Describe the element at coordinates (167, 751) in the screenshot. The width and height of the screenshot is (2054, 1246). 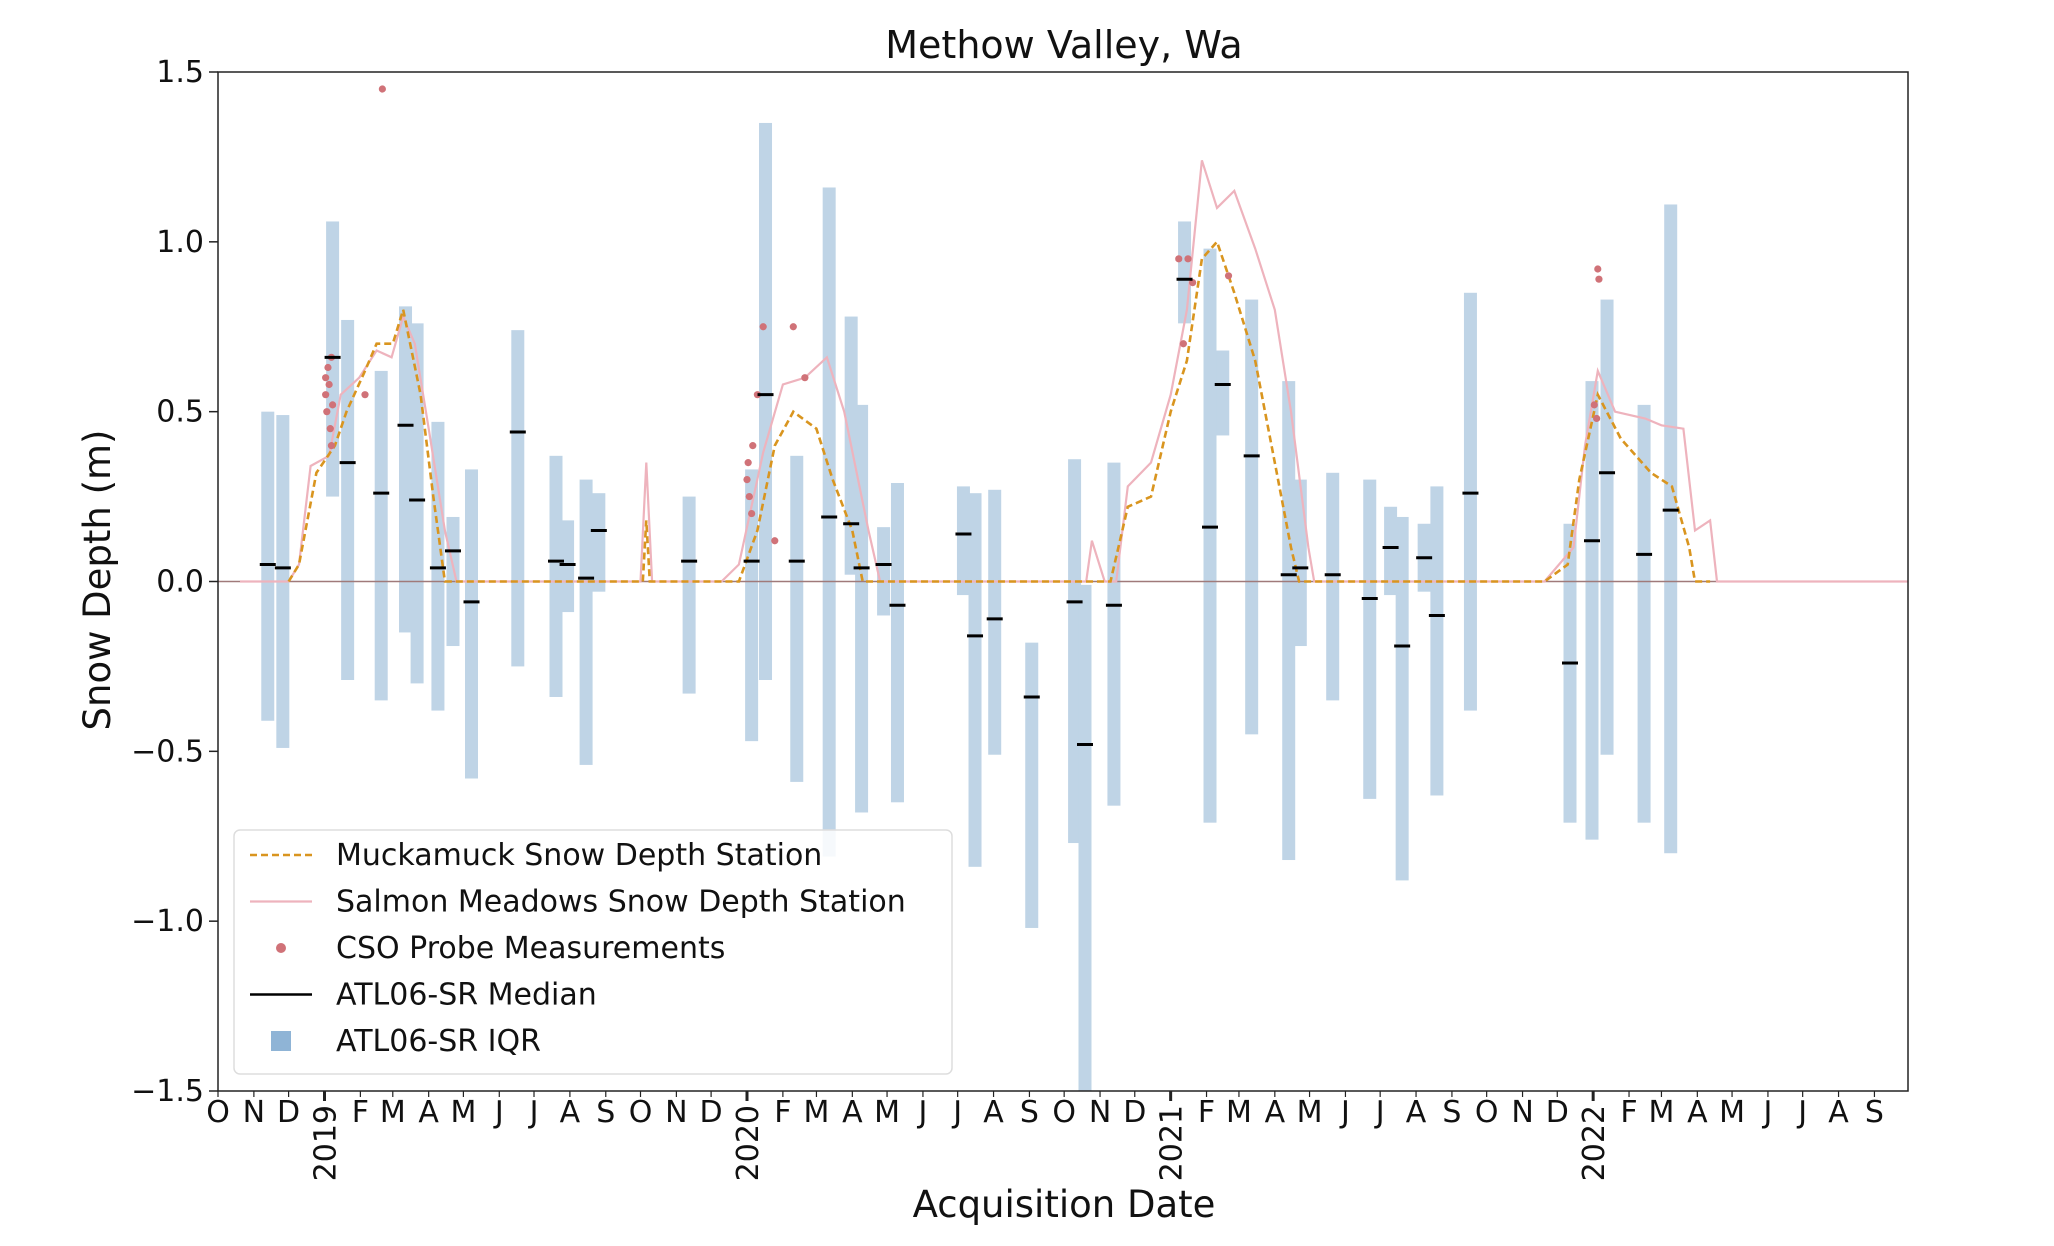
I see `y-tick-label: −0.5` at that location.